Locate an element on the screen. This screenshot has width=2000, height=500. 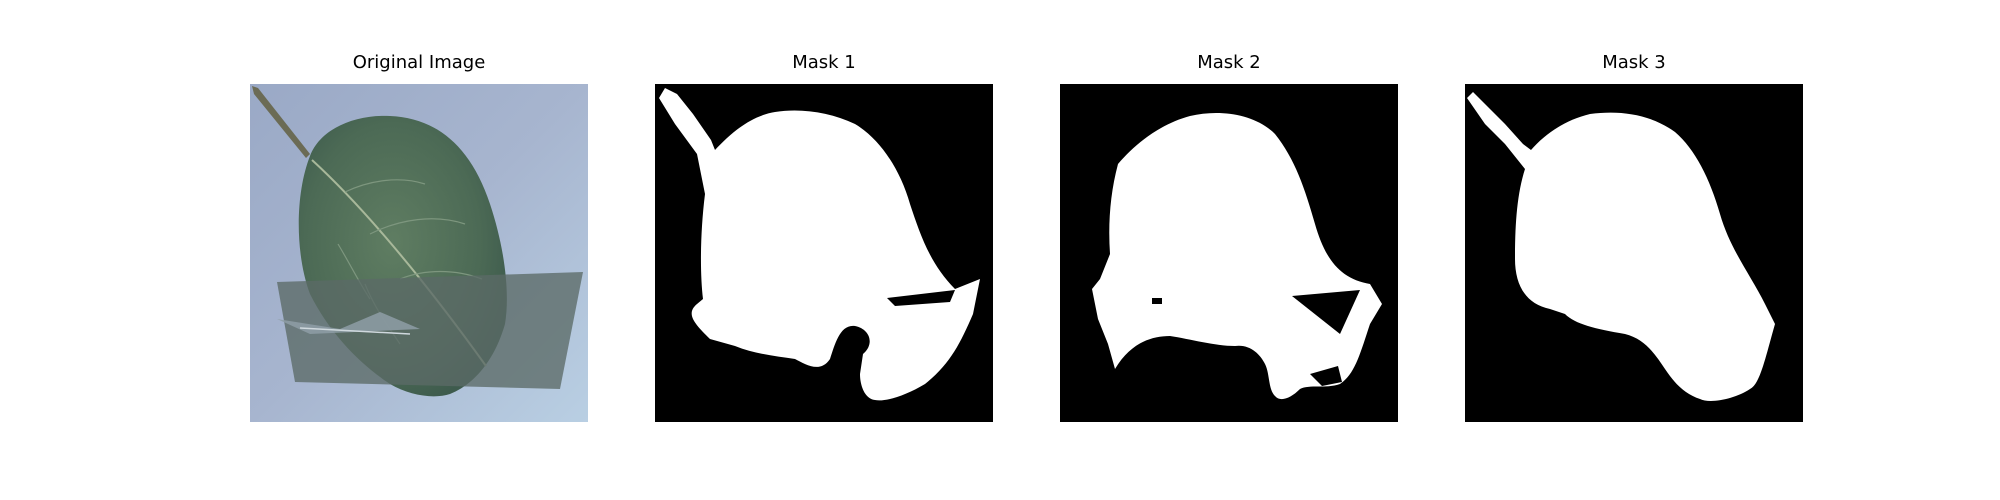
panel-title: Mask 3 is located at coordinates (1634, 62).